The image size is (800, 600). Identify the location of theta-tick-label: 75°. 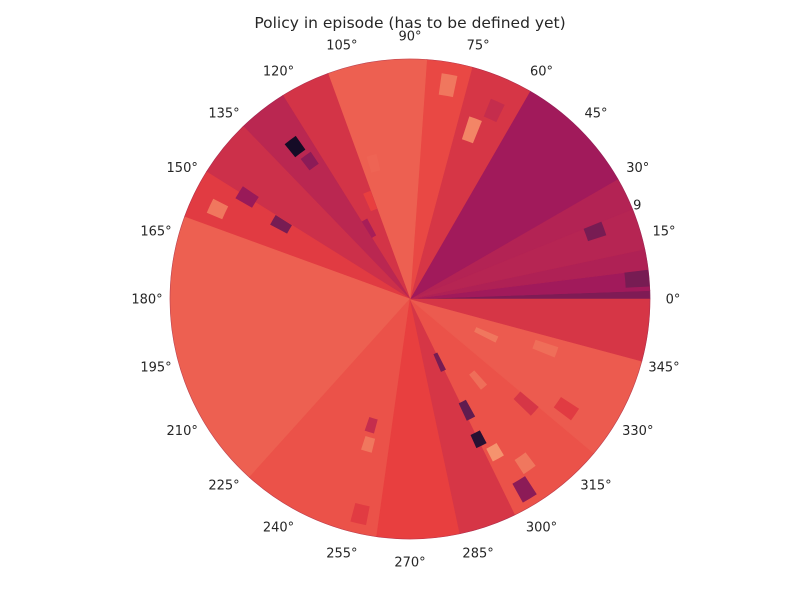
(478, 46).